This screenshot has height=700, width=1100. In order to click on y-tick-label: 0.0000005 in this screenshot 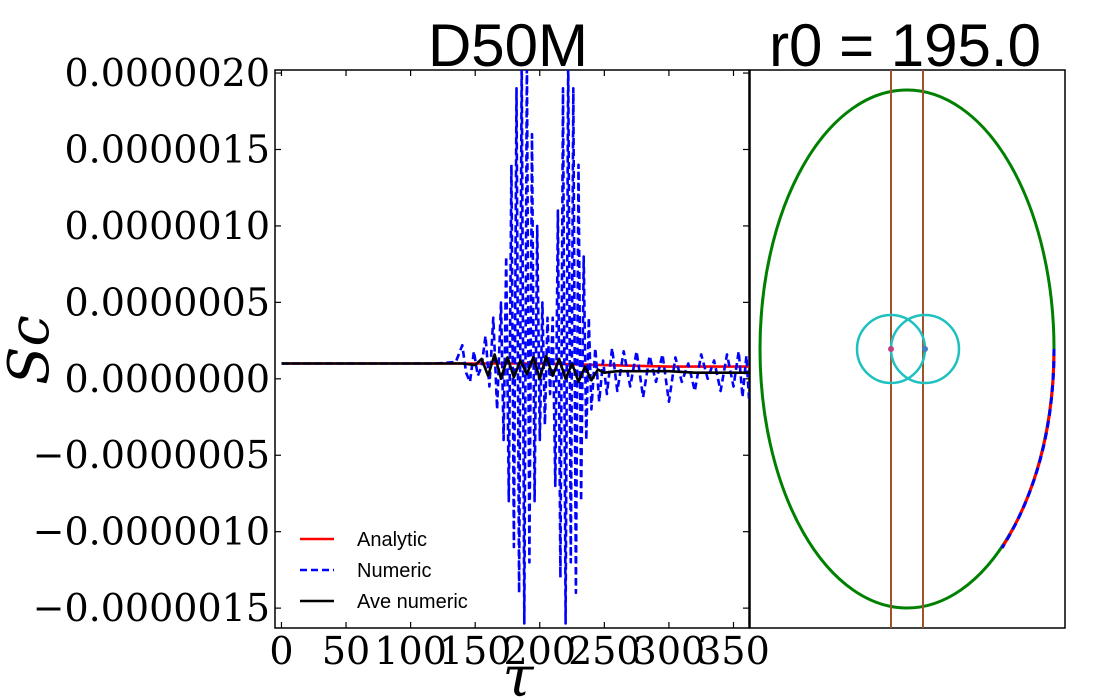, I will do `click(168, 302)`.